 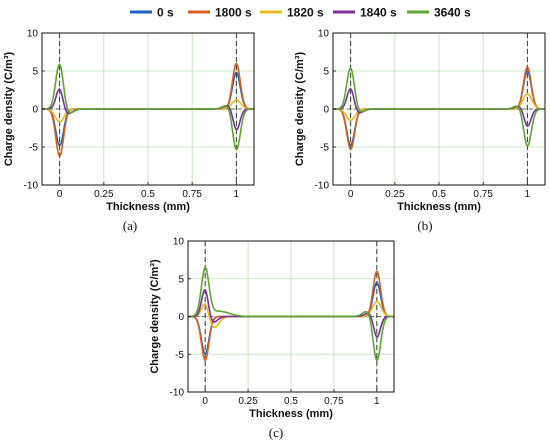 I want to click on legend-label: 1840 s, so click(x=378, y=13).